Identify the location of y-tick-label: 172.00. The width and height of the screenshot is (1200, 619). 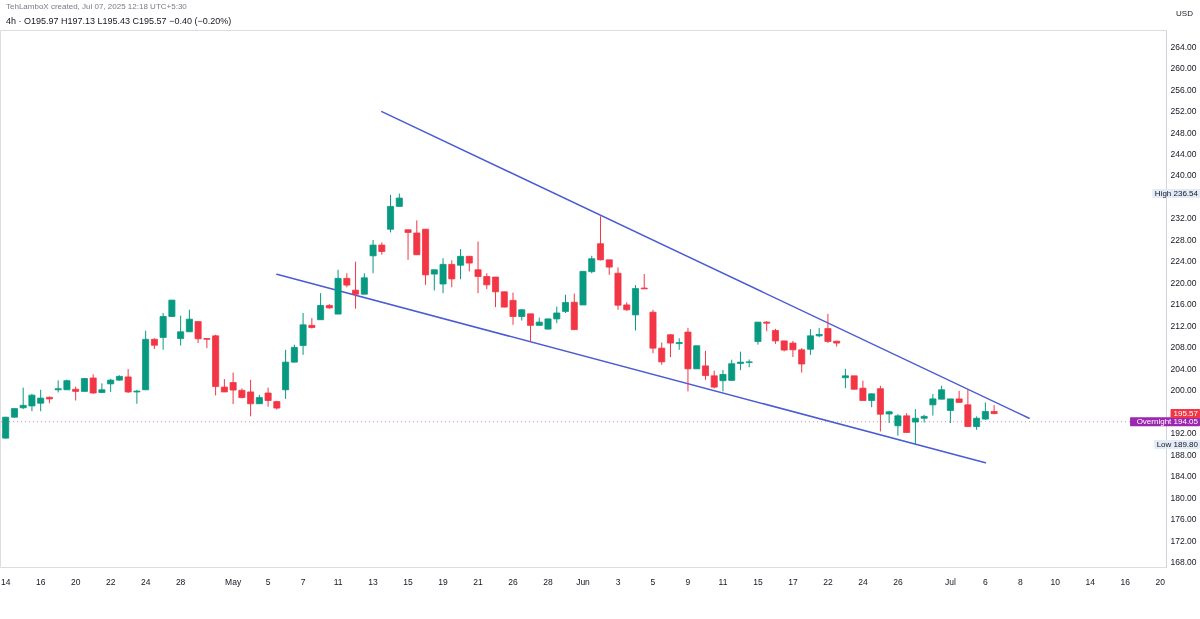
(1183, 540).